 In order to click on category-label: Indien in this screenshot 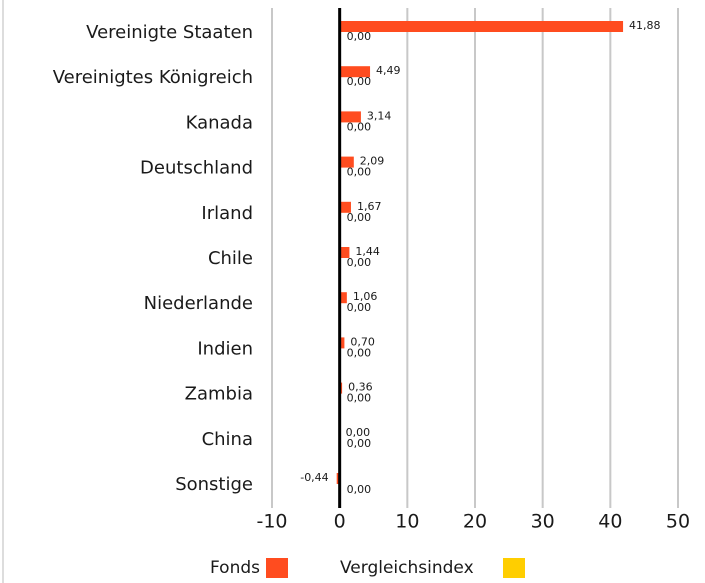, I will do `click(225, 348)`.